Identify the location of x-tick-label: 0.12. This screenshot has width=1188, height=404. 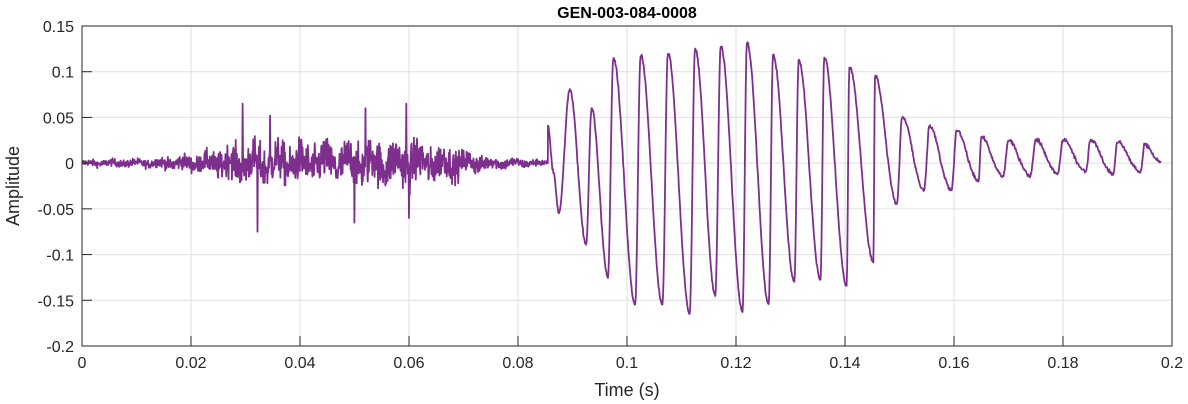
(735, 363).